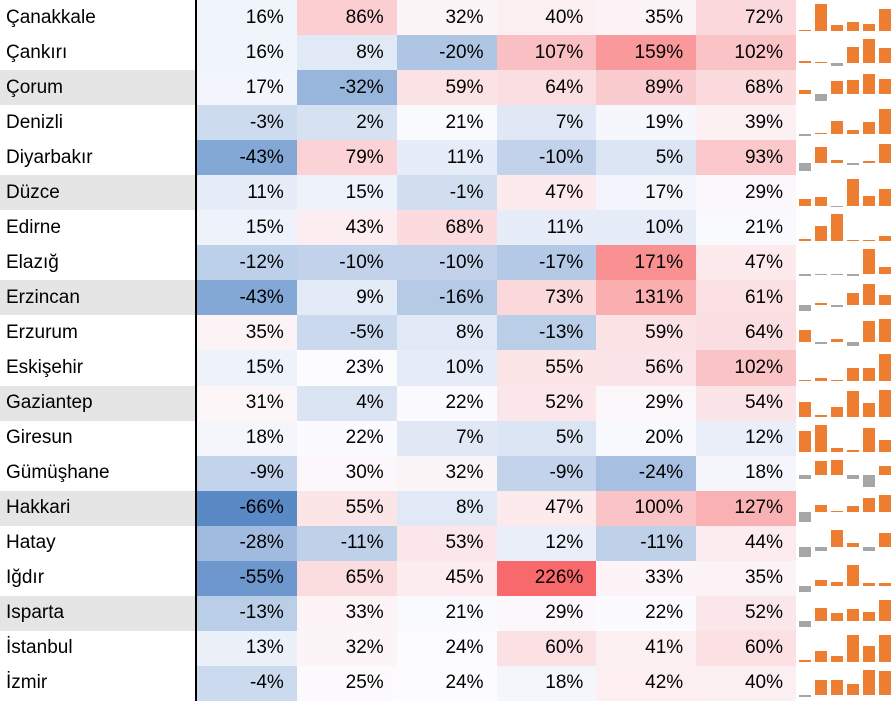 Image resolution: width=895 pixels, height=701 pixels. I want to click on city-label: Denizli, so click(97, 123).